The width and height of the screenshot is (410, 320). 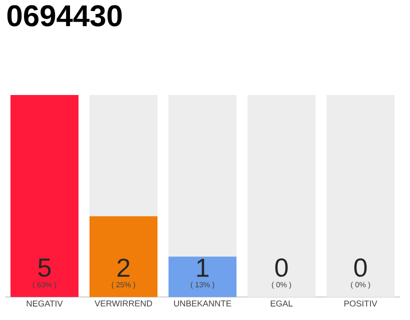 What do you see at coordinates (44, 267) in the screenshot?
I see `data-label: 5` at bounding box center [44, 267].